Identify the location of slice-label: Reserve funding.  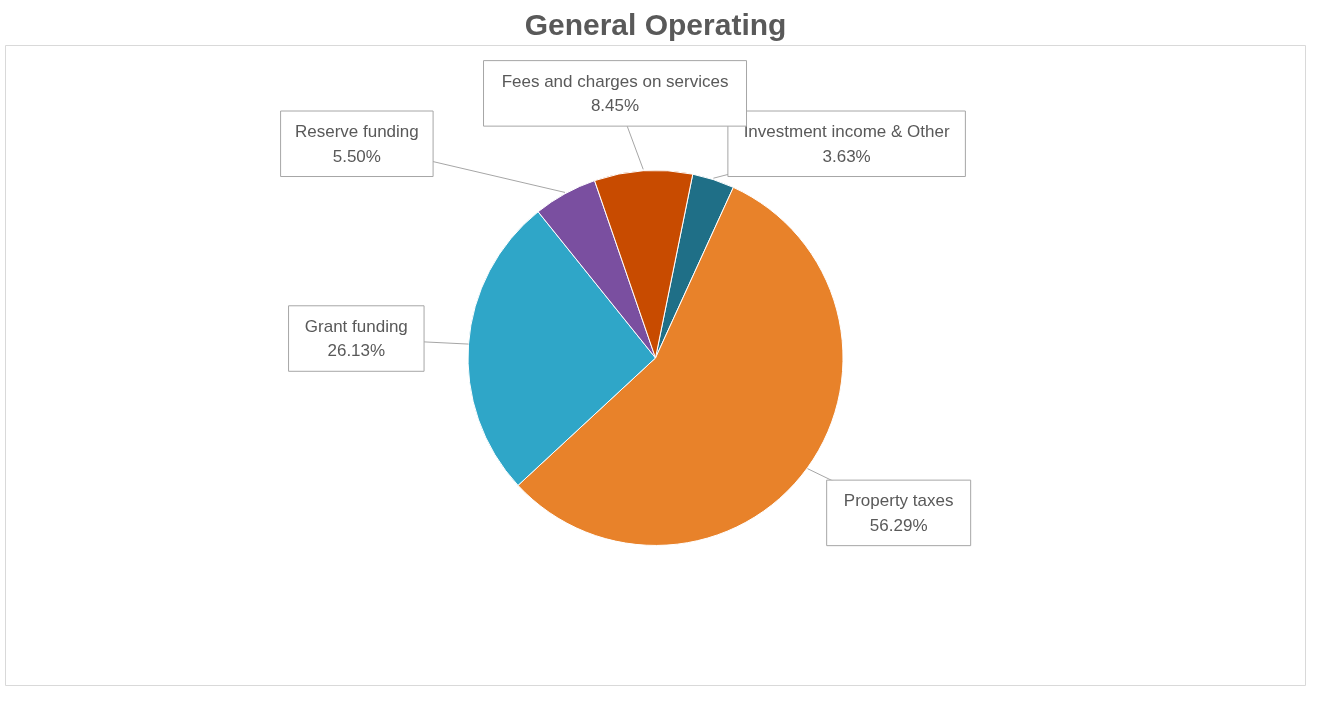
(356, 131).